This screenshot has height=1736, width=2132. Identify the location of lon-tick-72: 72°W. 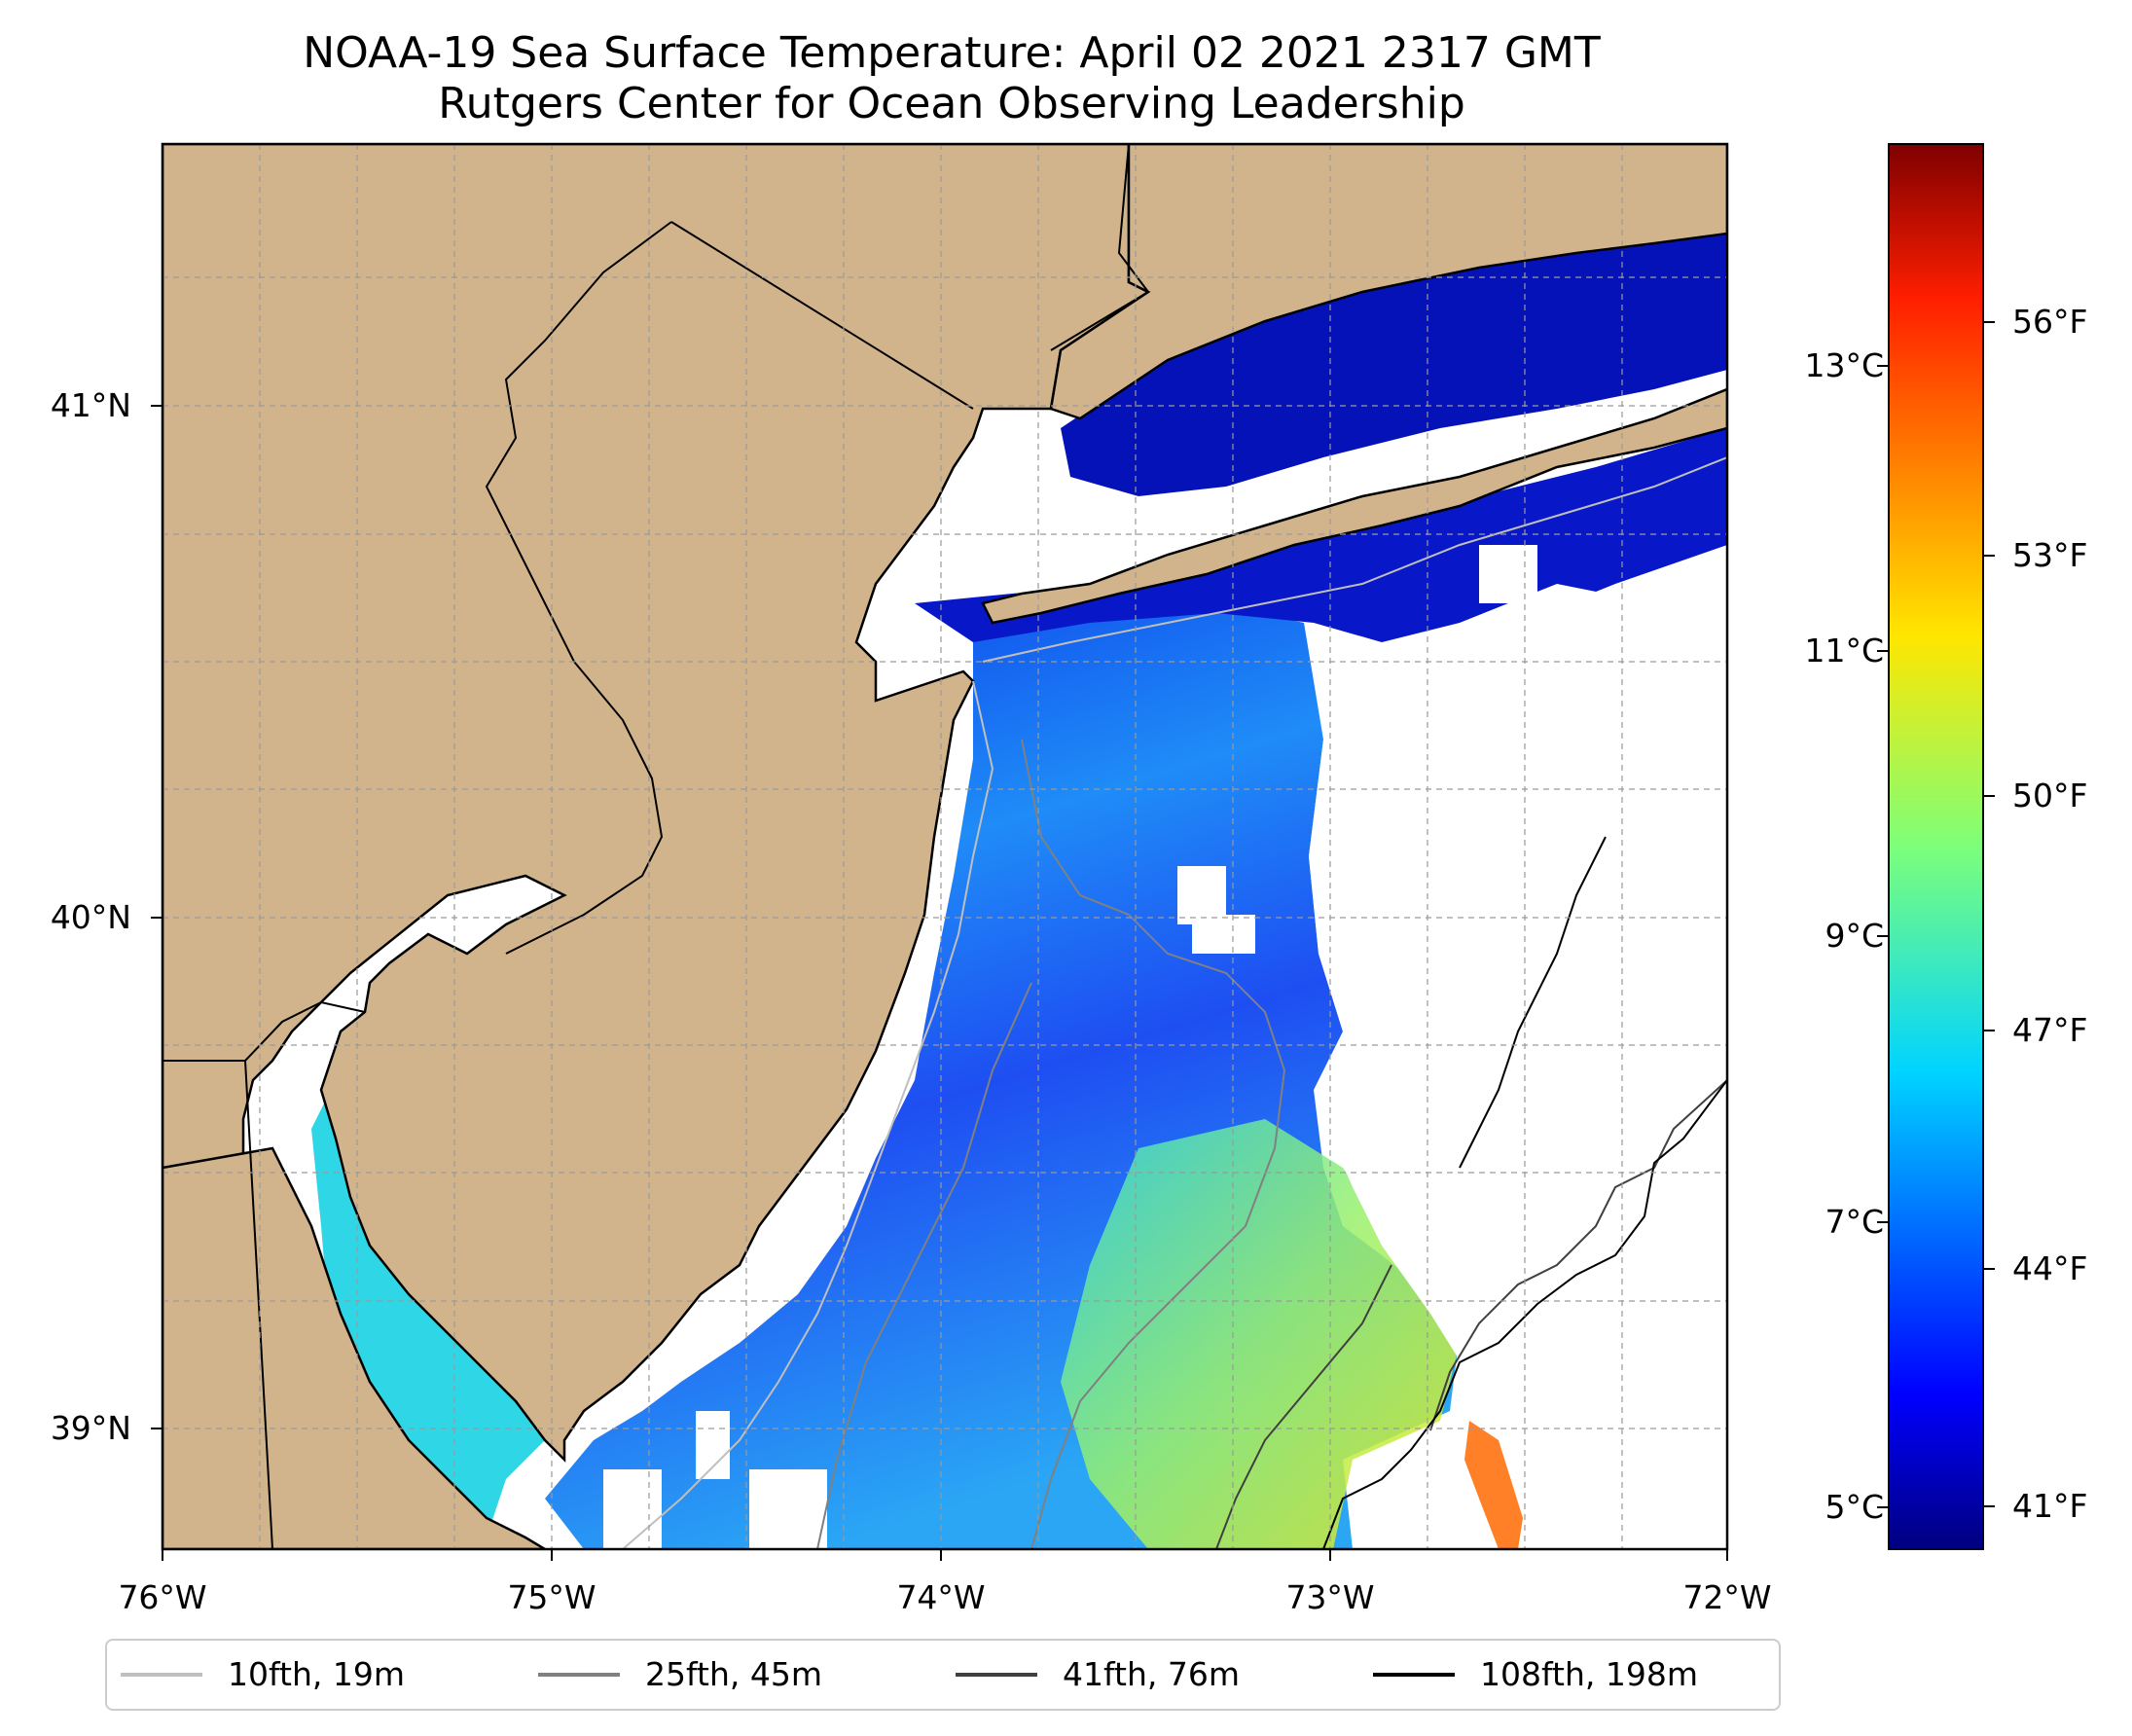
(1727, 1597).